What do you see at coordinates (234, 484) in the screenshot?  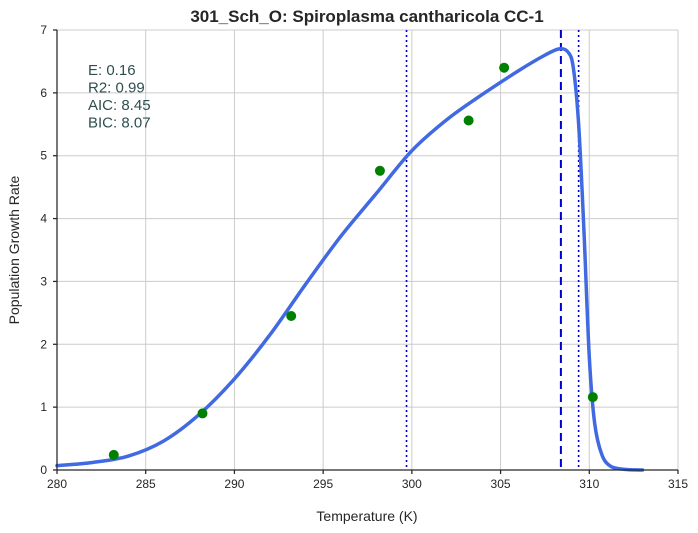 I see `x-tick-label: 290` at bounding box center [234, 484].